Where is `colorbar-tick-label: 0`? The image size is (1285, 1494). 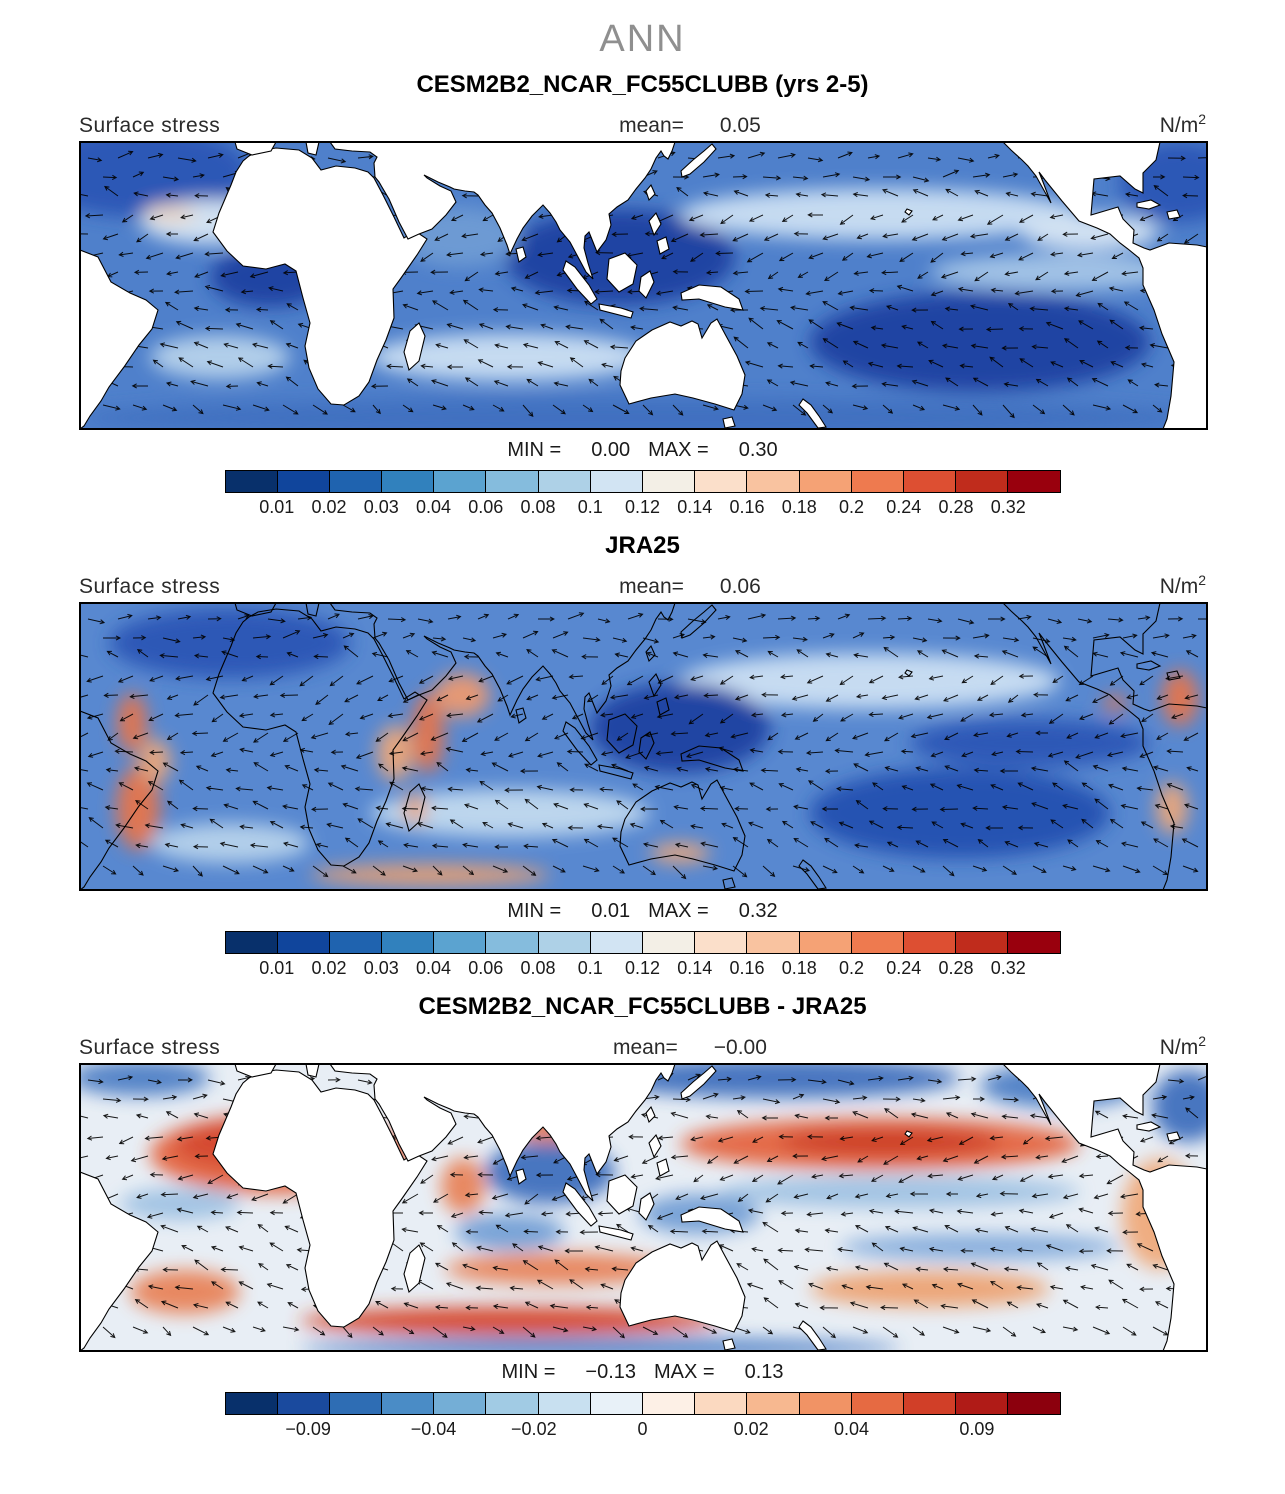
colorbar-tick-label: 0 is located at coordinates (642, 1429).